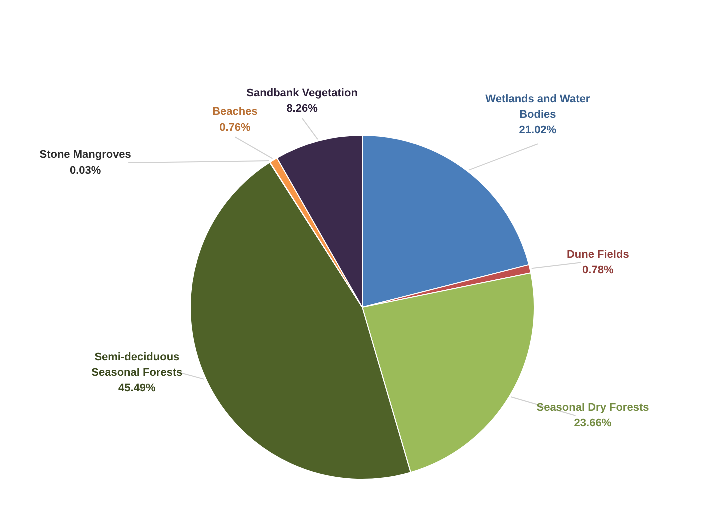  Describe the element at coordinates (137, 365) in the screenshot. I see `slice-label: Semi-deciduous Seasonal Forests` at that location.